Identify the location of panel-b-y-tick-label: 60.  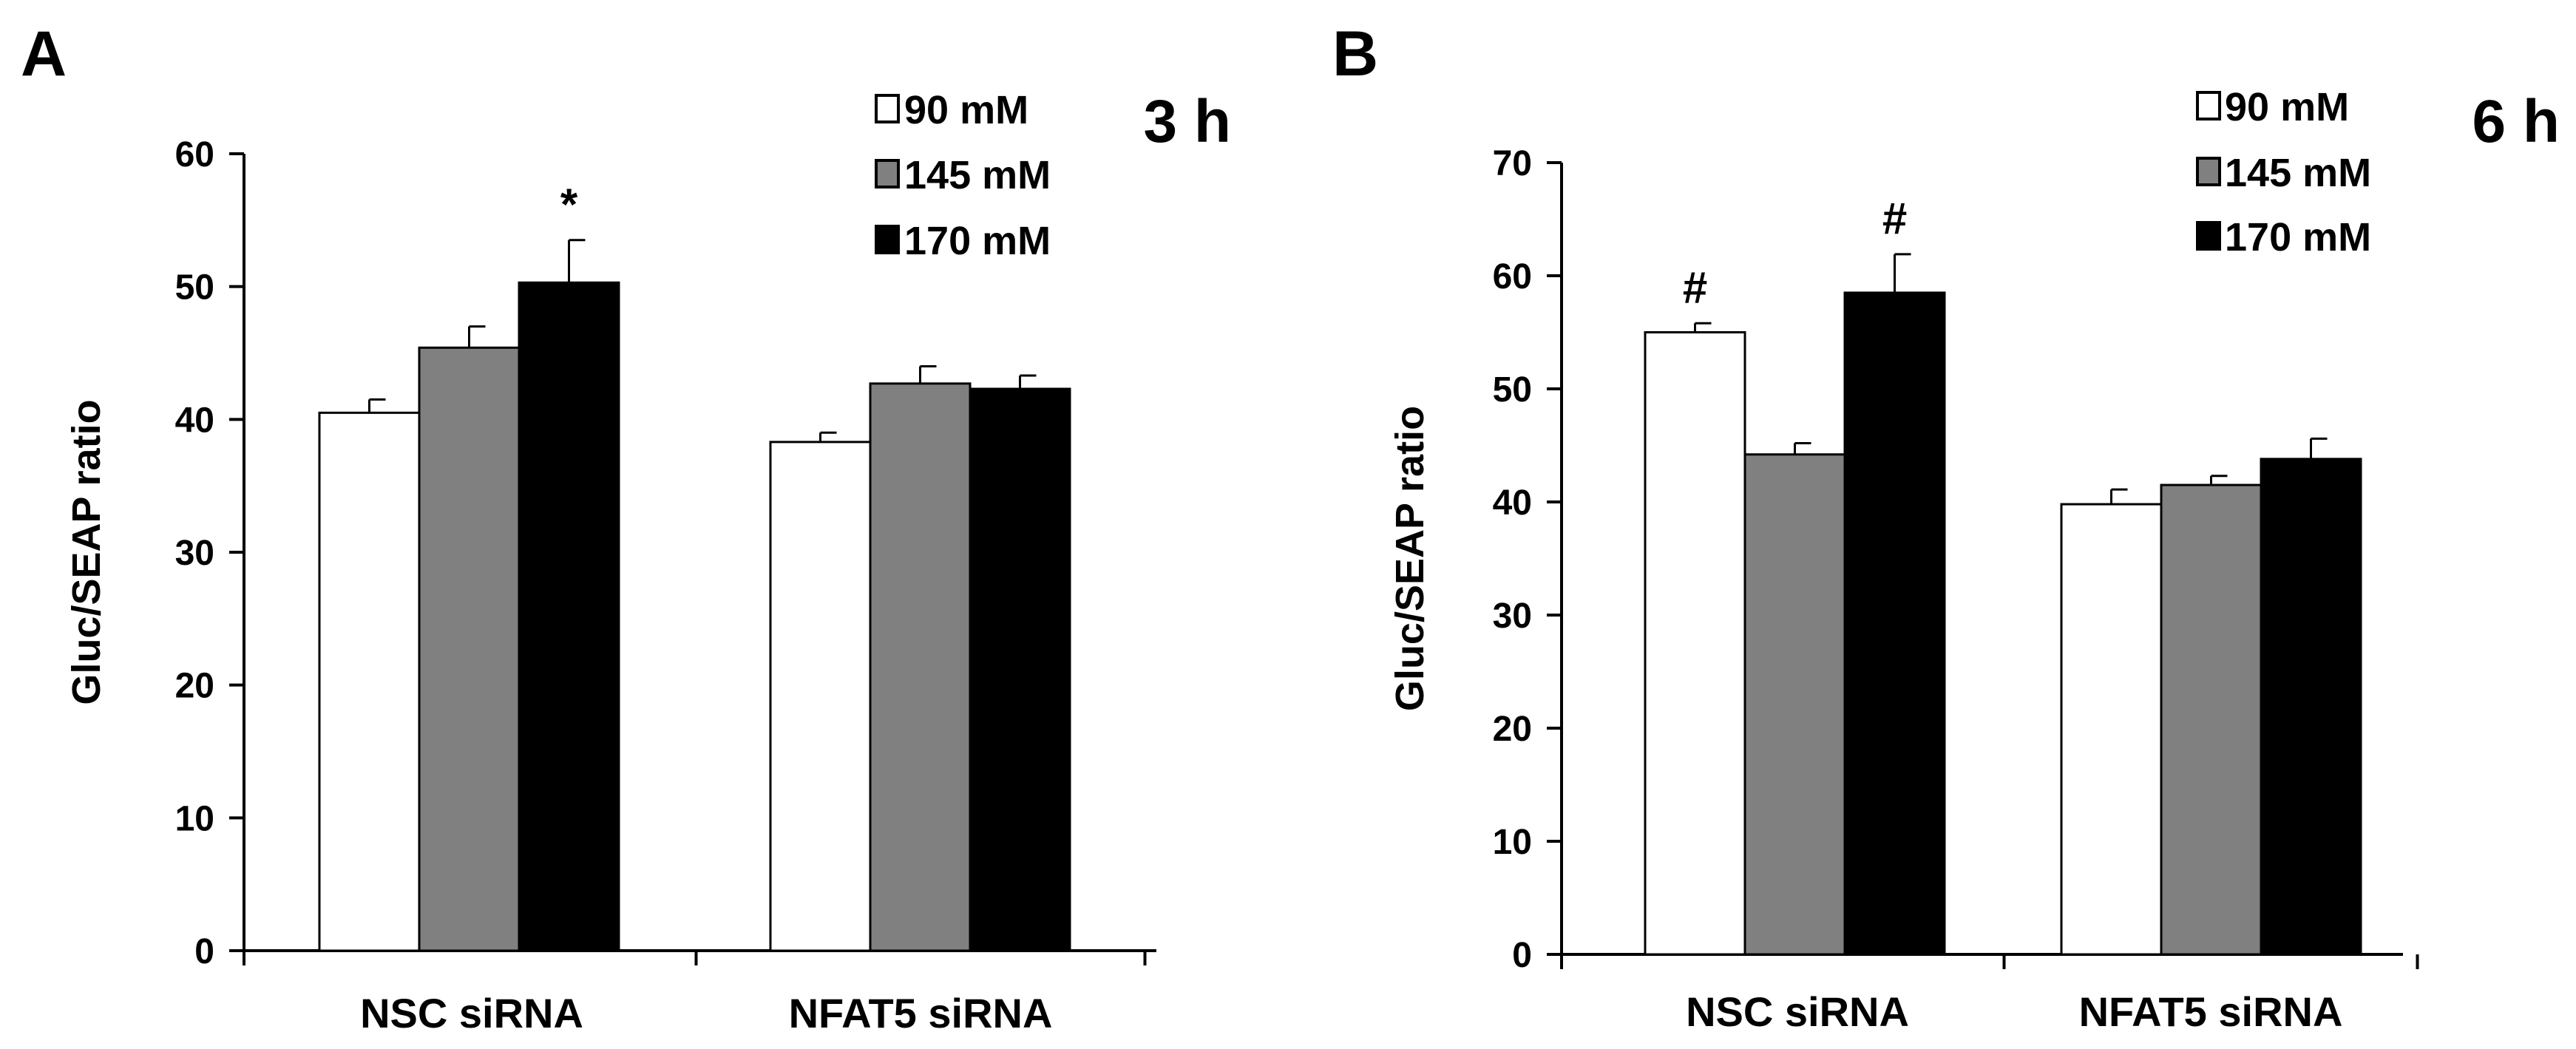
(1512, 276).